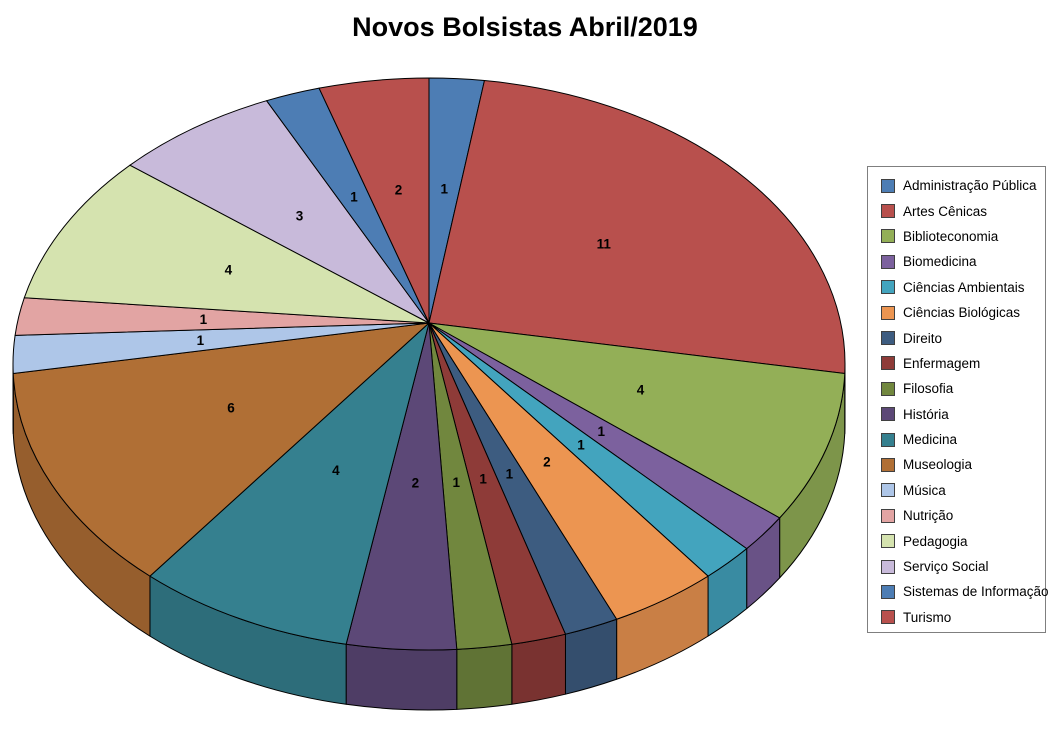 The width and height of the screenshot is (1050, 742). What do you see at coordinates (300, 216) in the screenshot?
I see `pie-value-label-servico-social: 3` at bounding box center [300, 216].